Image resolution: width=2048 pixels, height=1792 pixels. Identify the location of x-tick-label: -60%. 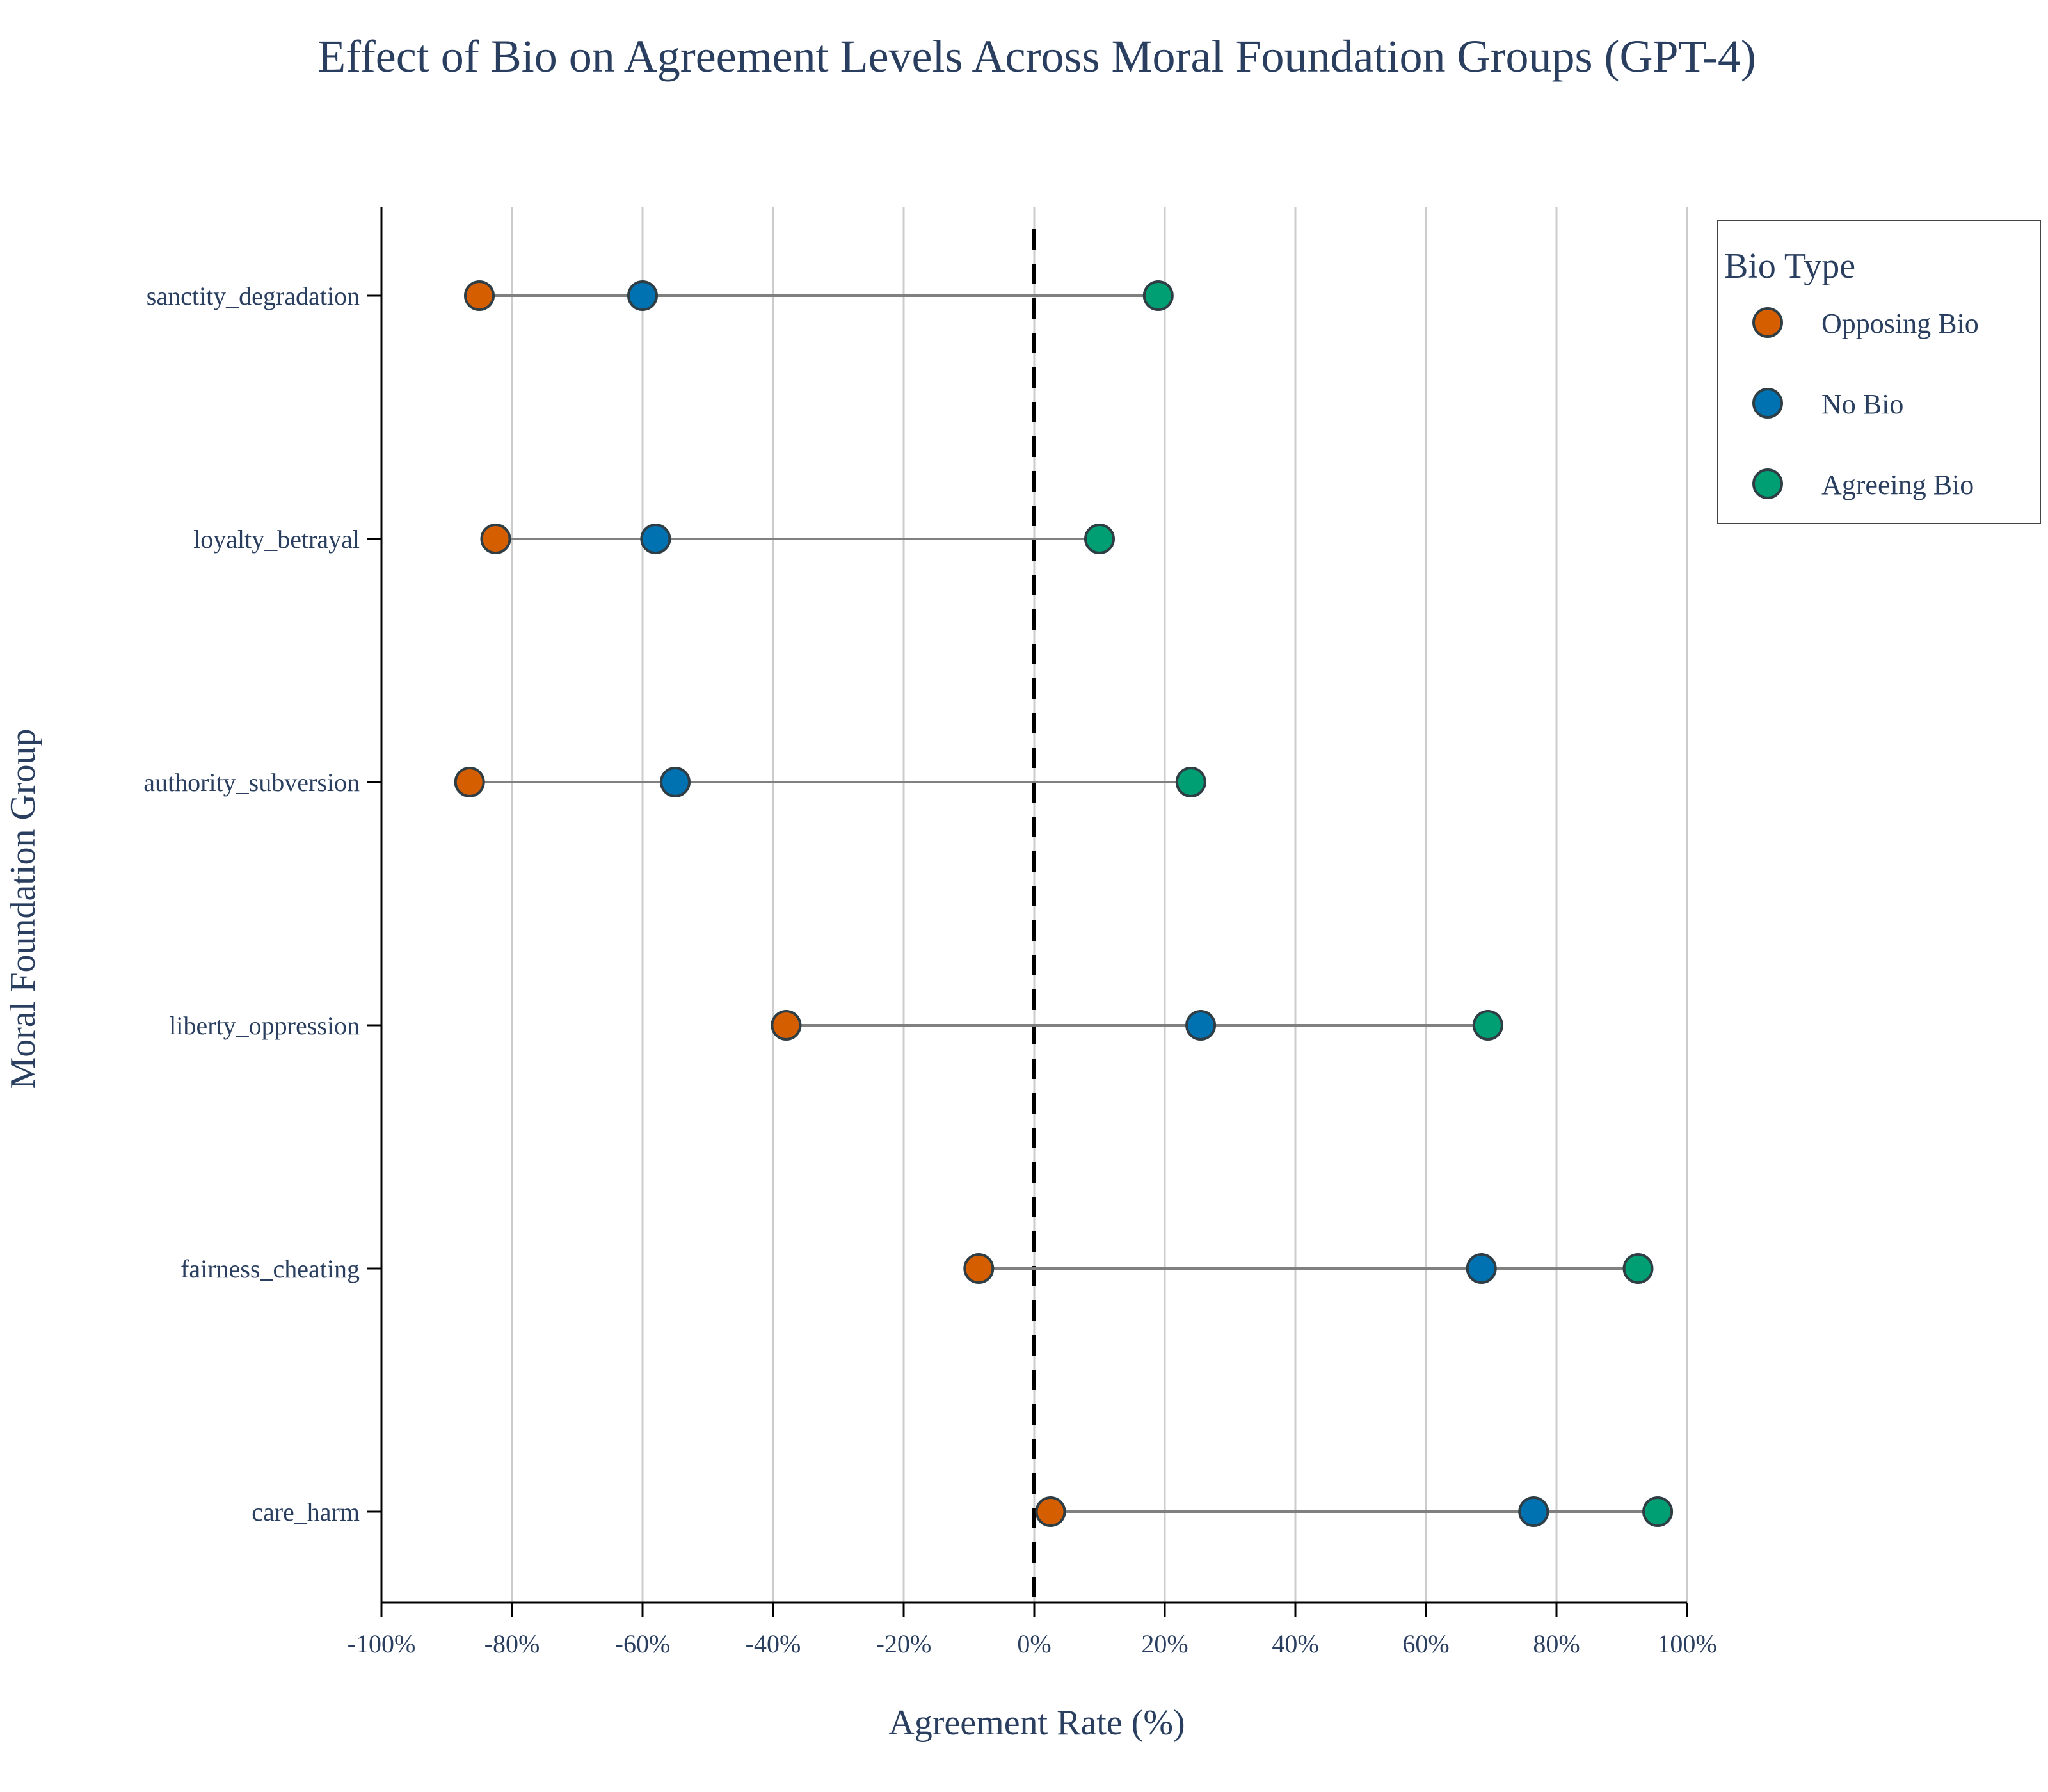
(643, 1643).